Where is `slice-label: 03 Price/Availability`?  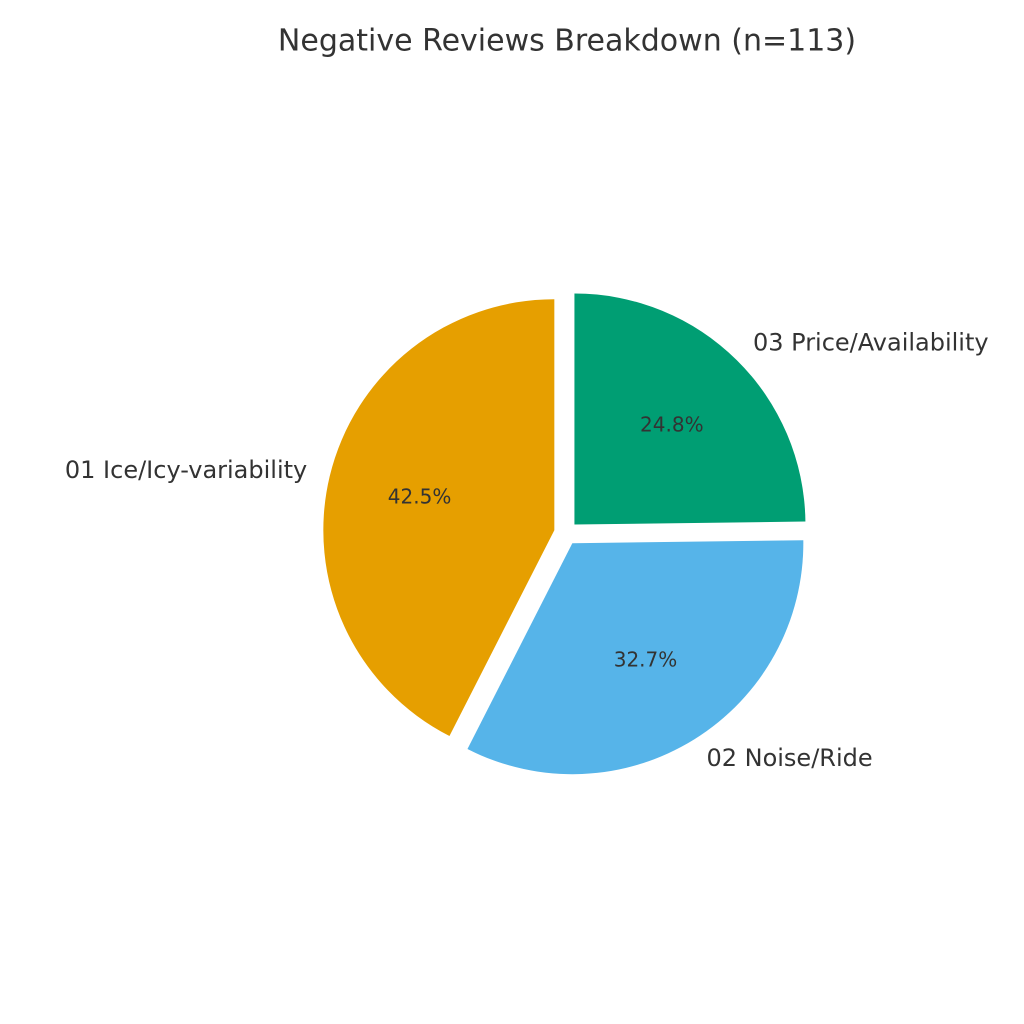 slice-label: 03 Price/Availability is located at coordinates (871, 343).